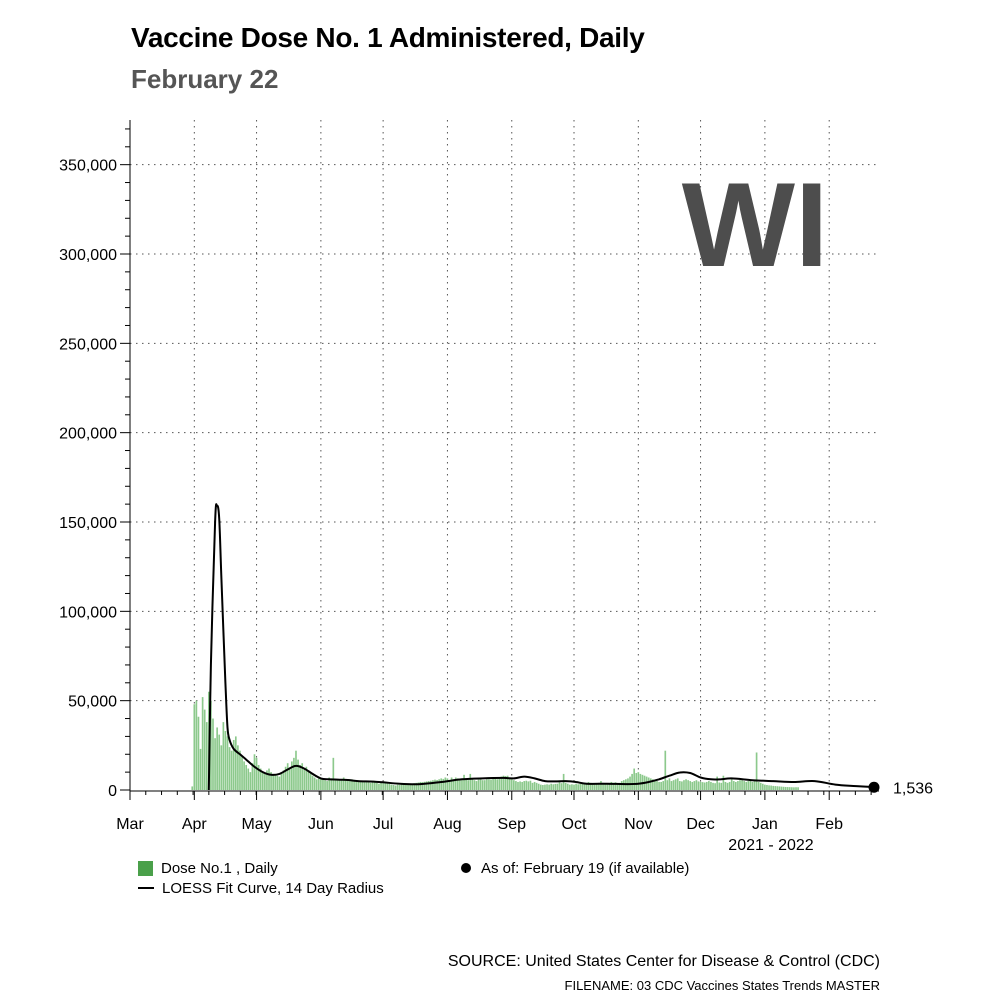  What do you see at coordinates (829, 824) in the screenshot?
I see `x-tick-label: Feb` at bounding box center [829, 824].